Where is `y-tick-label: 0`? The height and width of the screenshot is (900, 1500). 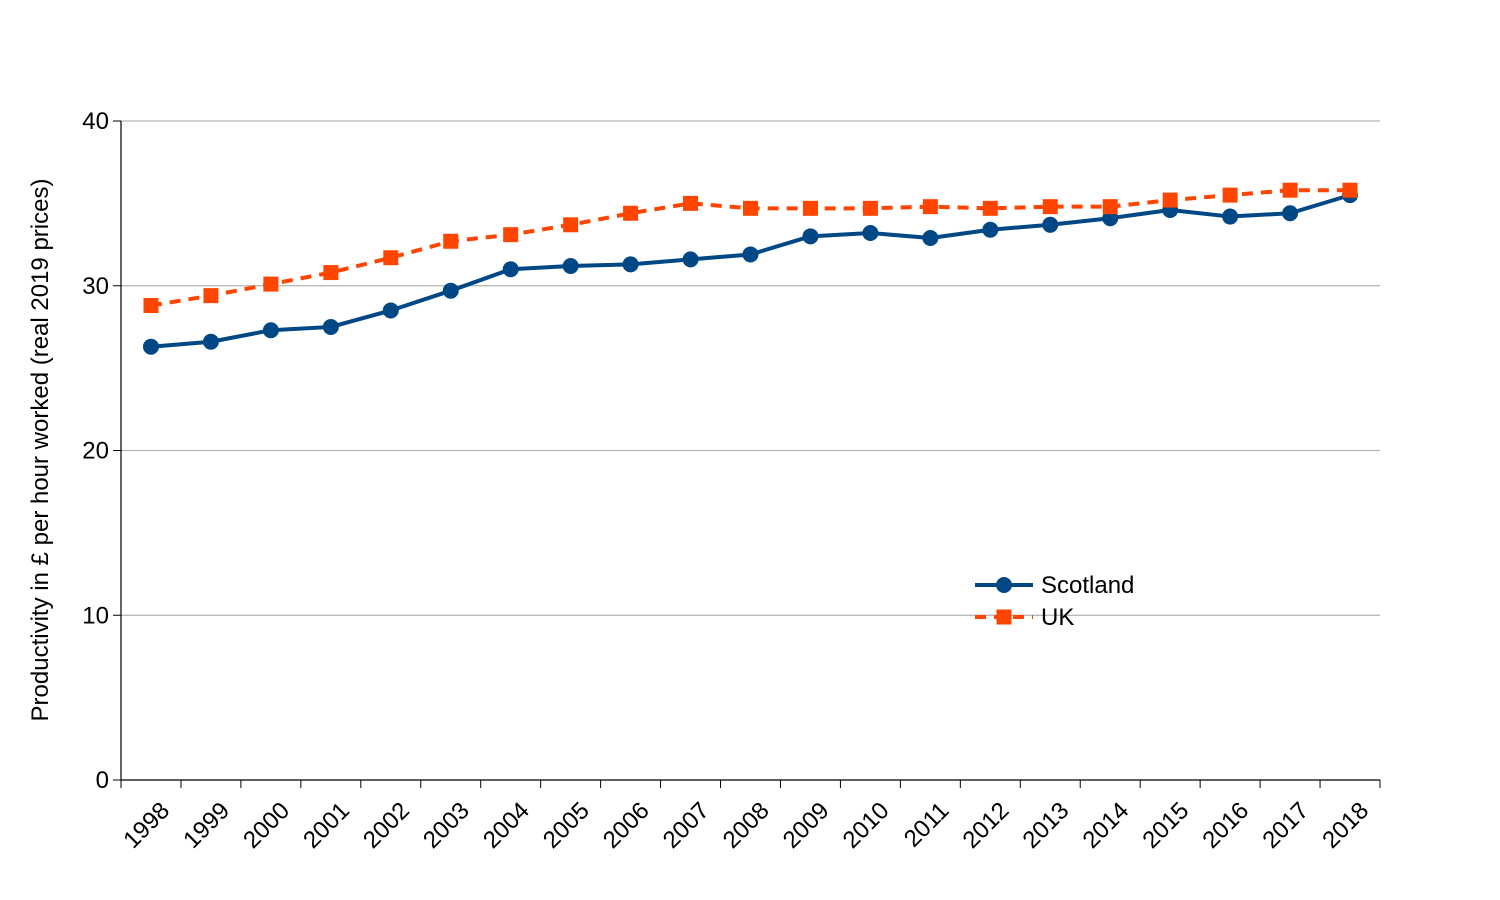
y-tick-label: 0 is located at coordinates (102, 780).